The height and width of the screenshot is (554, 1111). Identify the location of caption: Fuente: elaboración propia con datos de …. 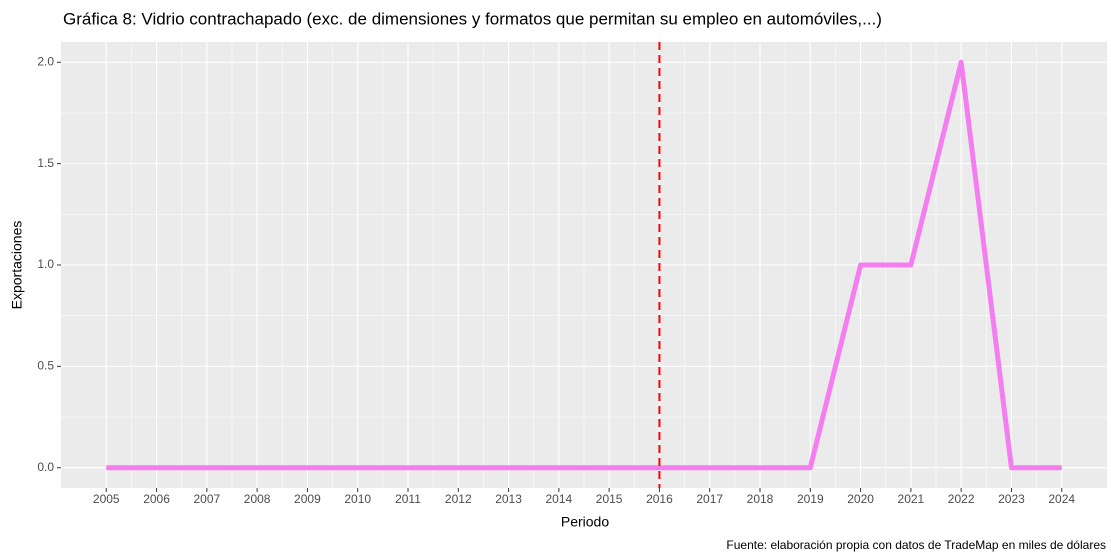
(916, 545).